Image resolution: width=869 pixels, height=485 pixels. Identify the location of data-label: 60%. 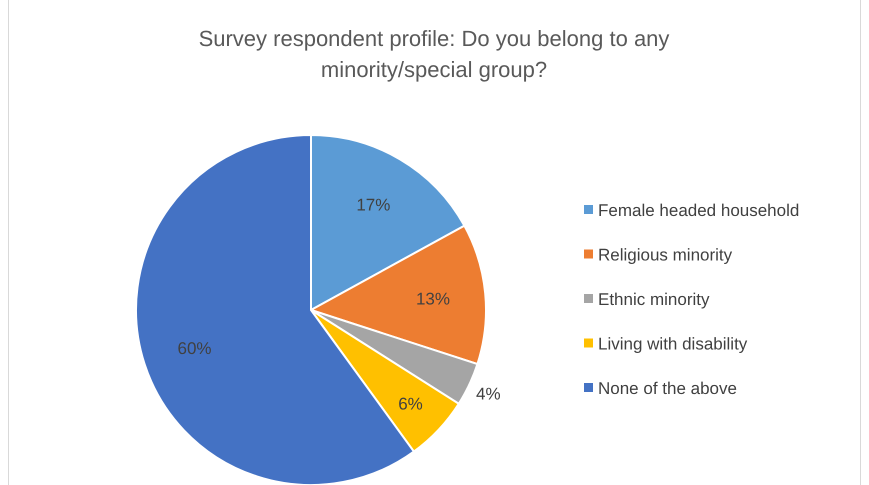
(194, 348).